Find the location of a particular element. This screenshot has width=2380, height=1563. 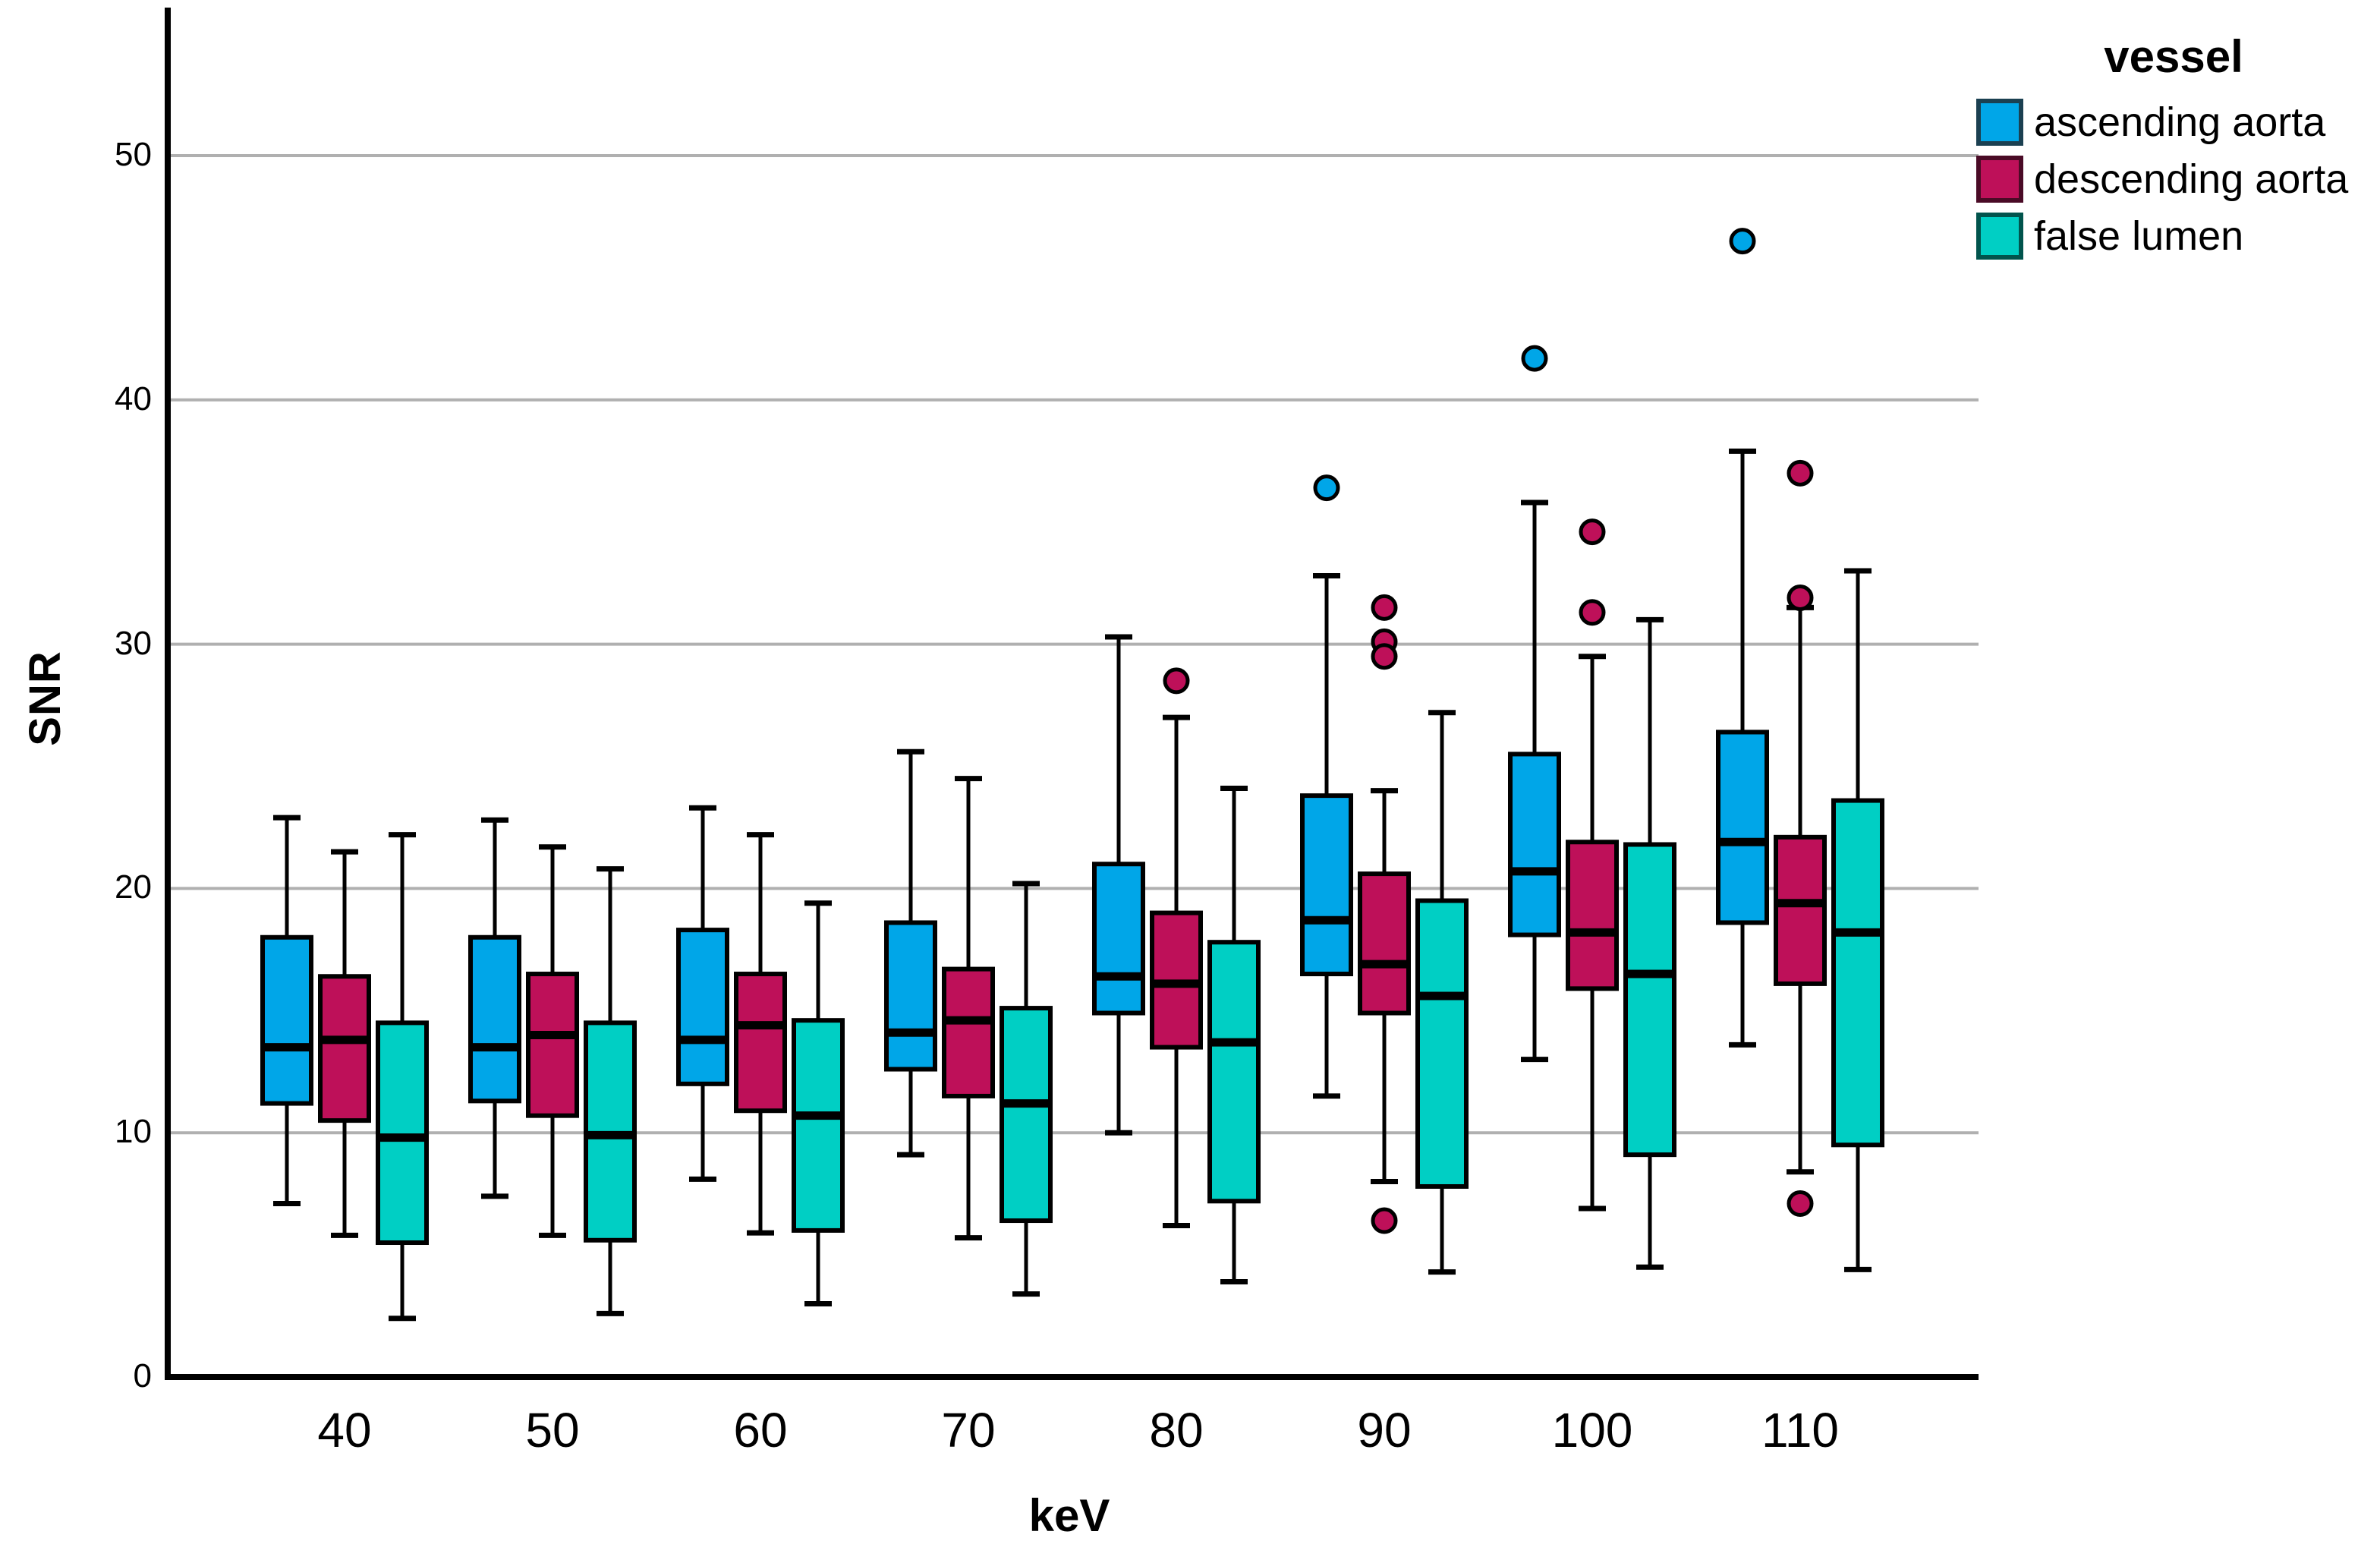

legend-label-ascending-aorta: ascending aorta is located at coordinates (2180, 122).